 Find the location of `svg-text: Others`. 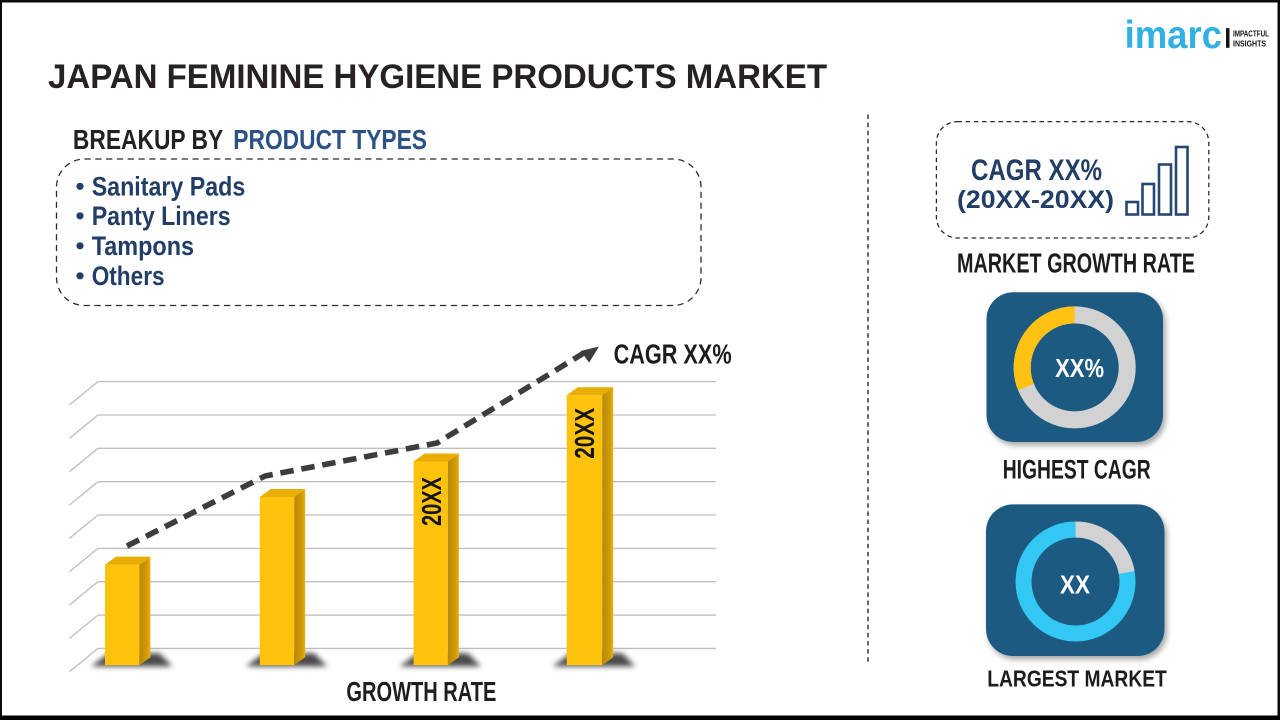

svg-text: Others is located at coordinates (128, 276).